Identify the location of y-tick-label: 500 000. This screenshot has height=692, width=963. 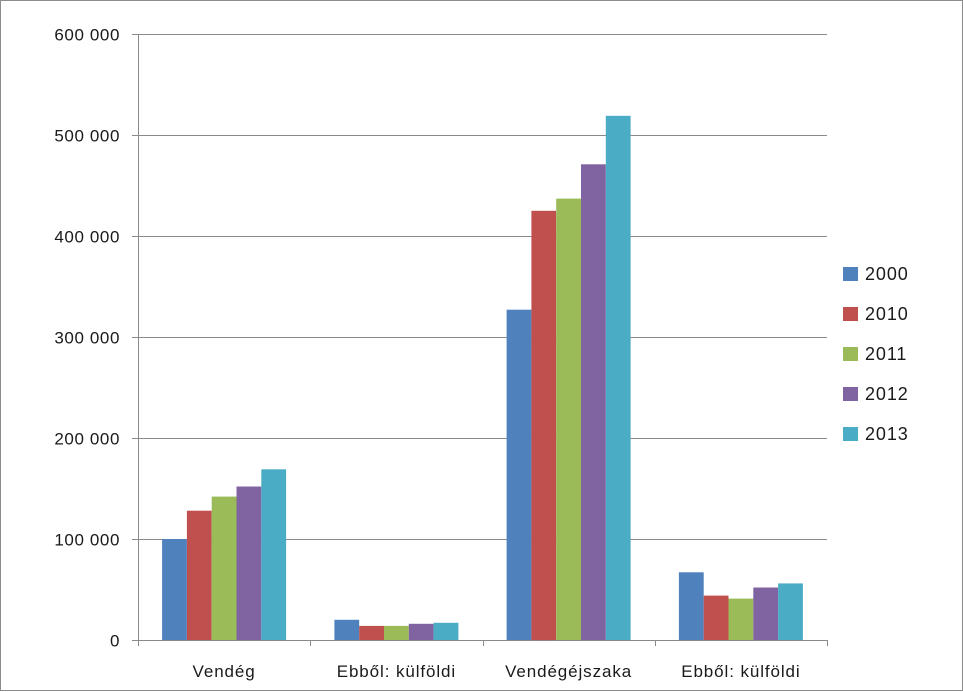
(87, 136).